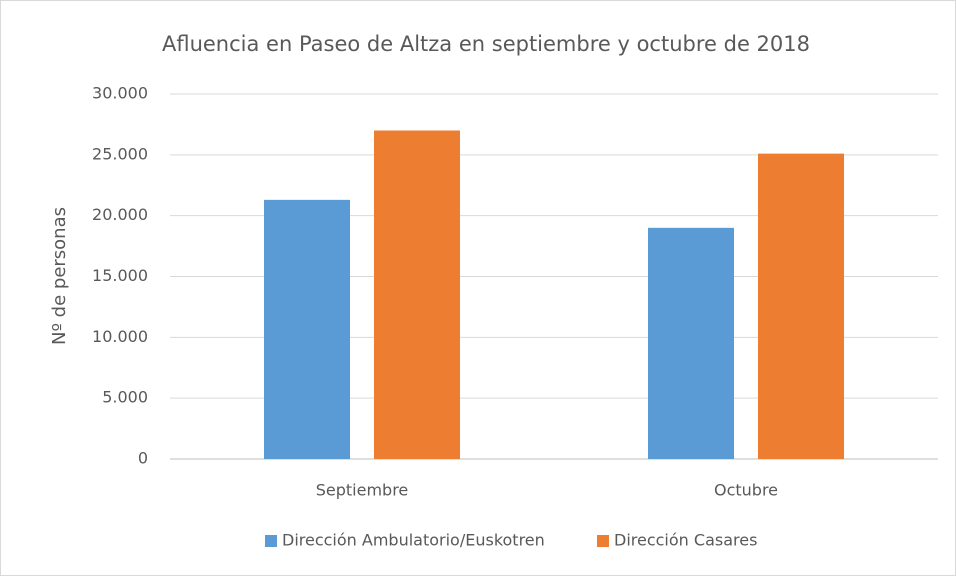 Image resolution: width=956 pixels, height=576 pixels. What do you see at coordinates (120, 153) in the screenshot?
I see `y-tick-label: 25.000` at bounding box center [120, 153].